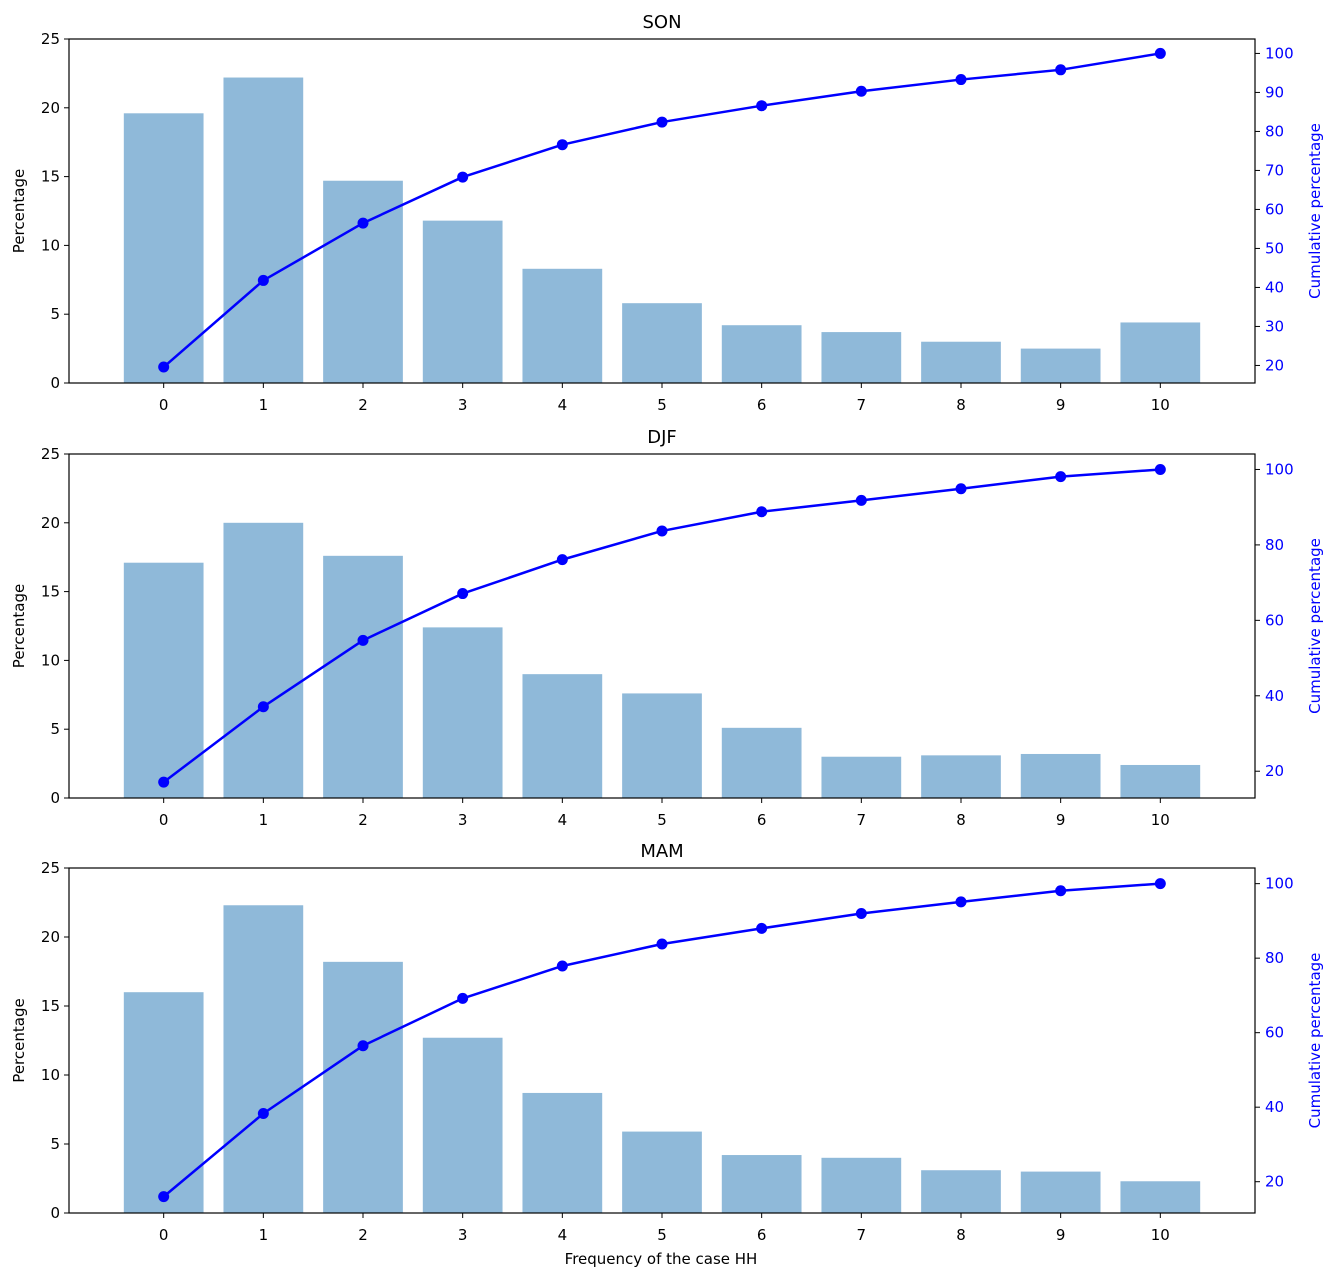 The width and height of the screenshot is (1327, 1272). I want to click on y-tick-label: 15, so click(50, 1006).